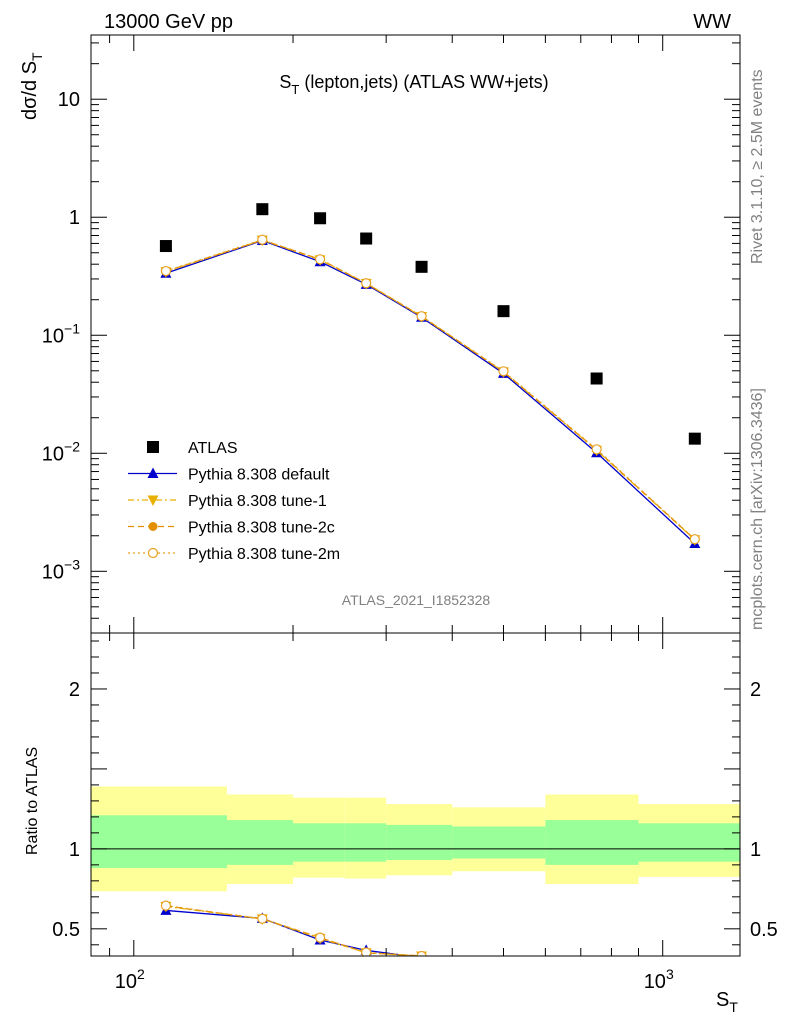 The height and width of the screenshot is (1024, 786). What do you see at coordinates (32, 86) in the screenshot?
I see `y-axis-label: dσ/d ST` at bounding box center [32, 86].